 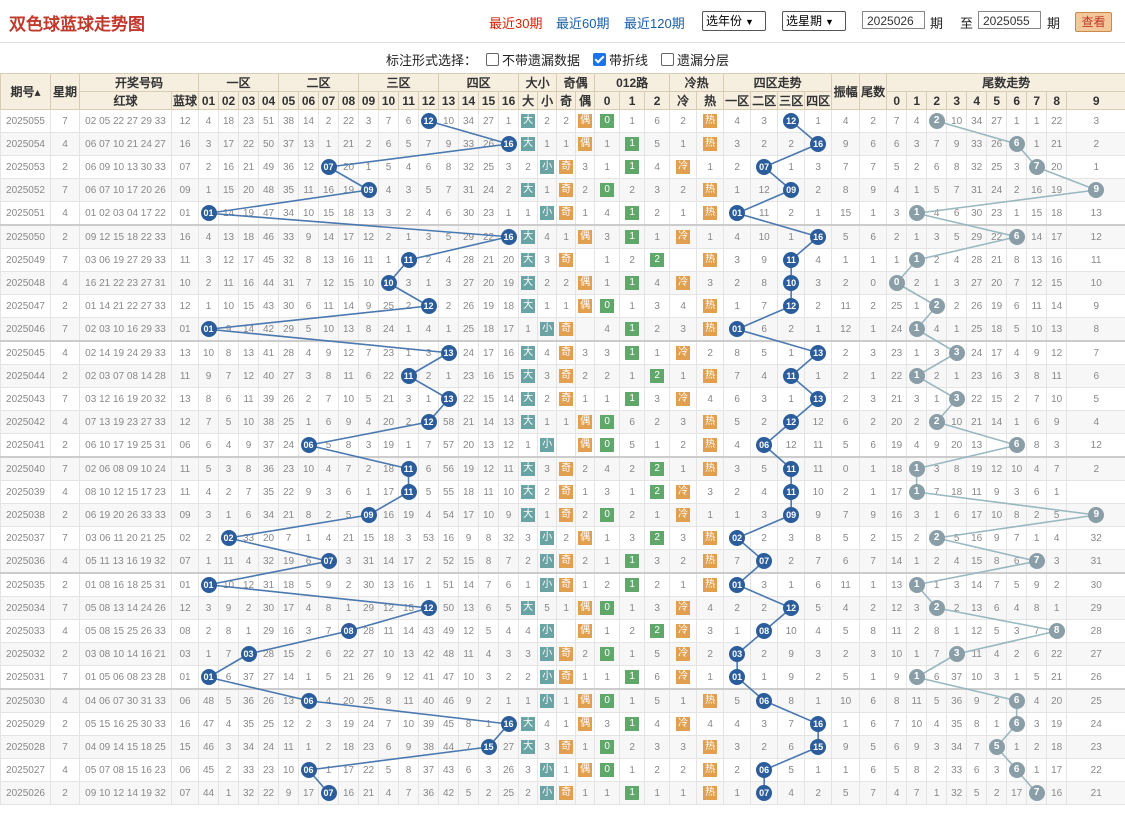 I want to click on number-cell: 3, so click(x=489, y=677).